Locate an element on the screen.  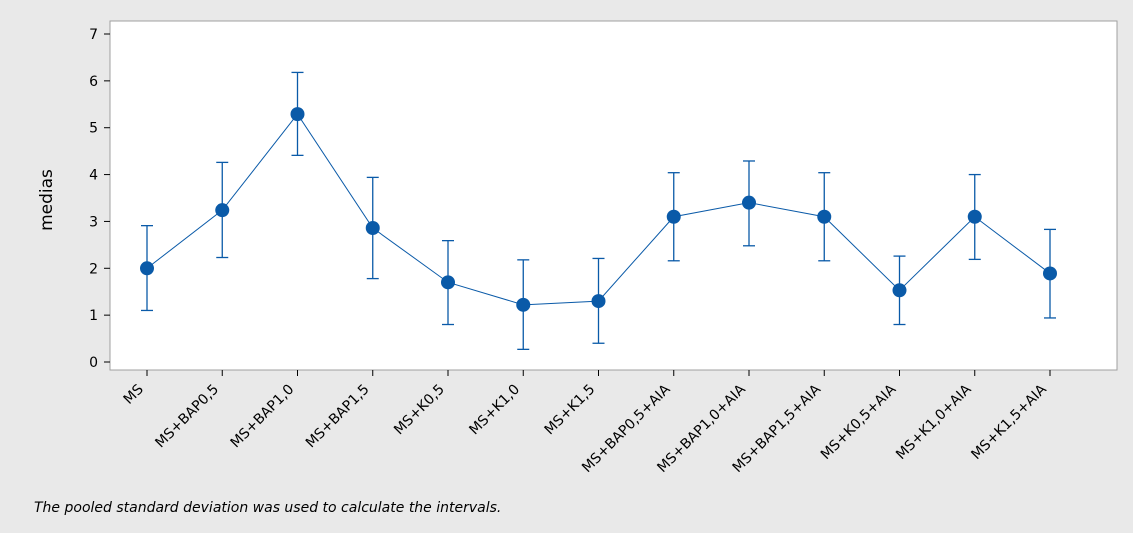
y-axis-title: medias is located at coordinates (47, 200).